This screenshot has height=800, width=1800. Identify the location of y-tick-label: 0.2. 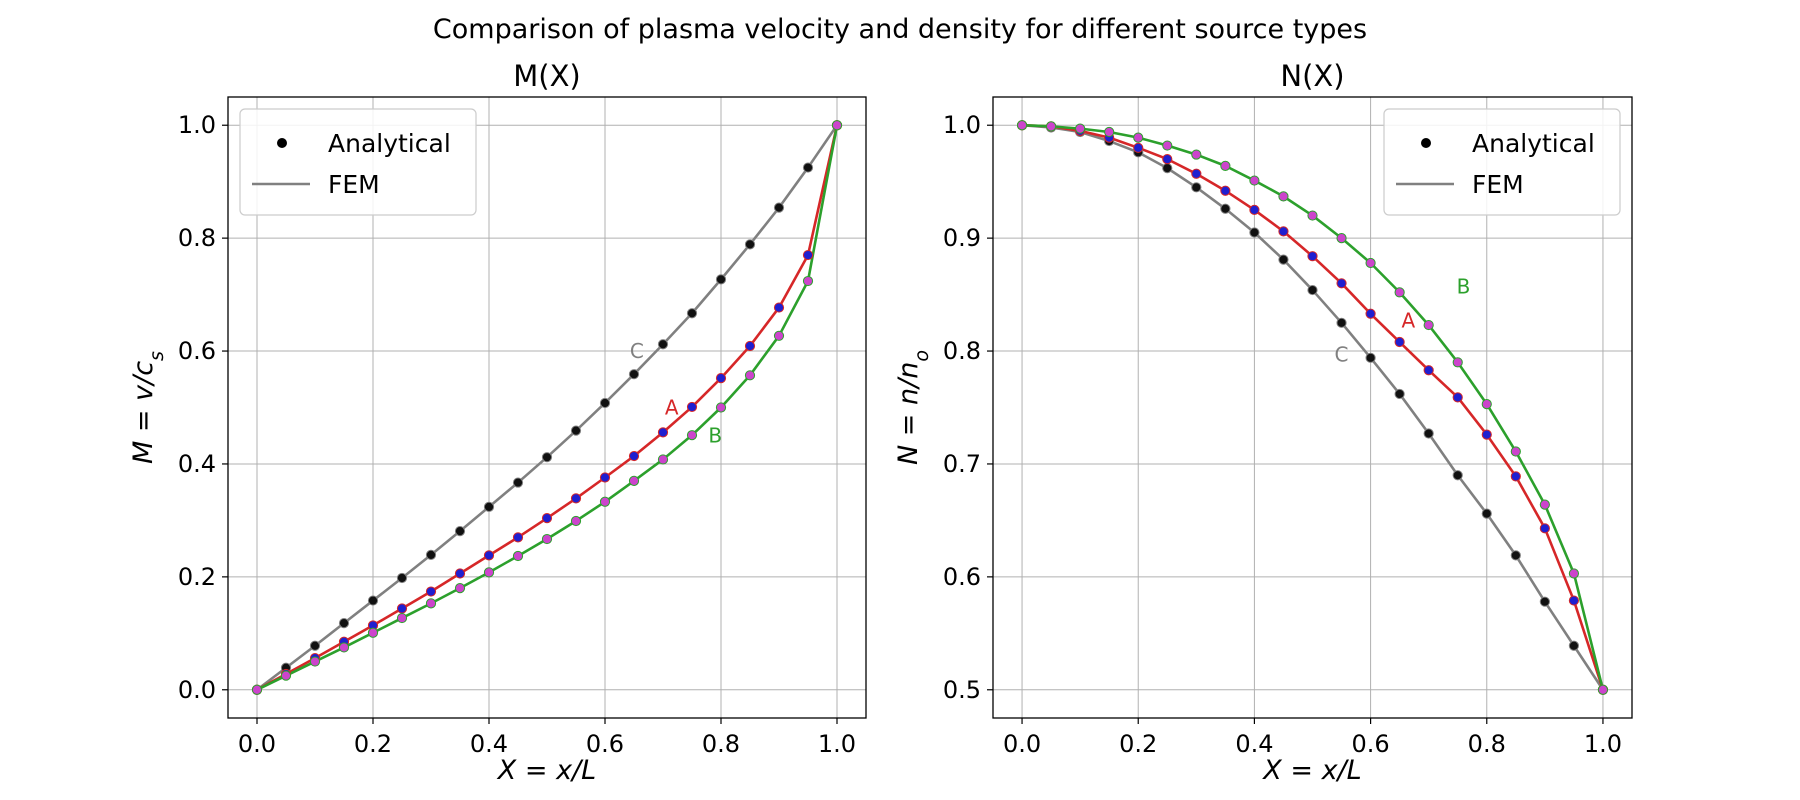
(197, 577).